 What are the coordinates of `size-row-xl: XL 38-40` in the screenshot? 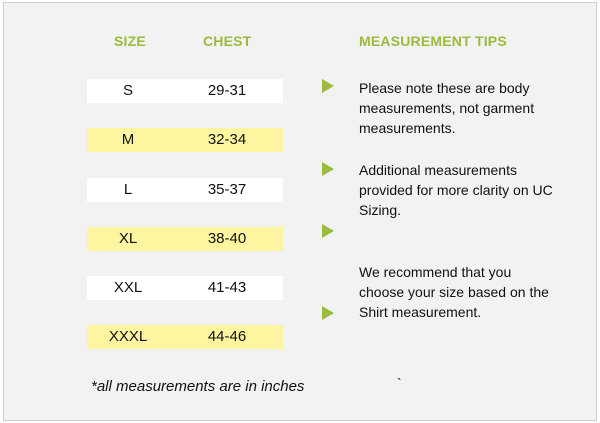 It's located at (185, 239).